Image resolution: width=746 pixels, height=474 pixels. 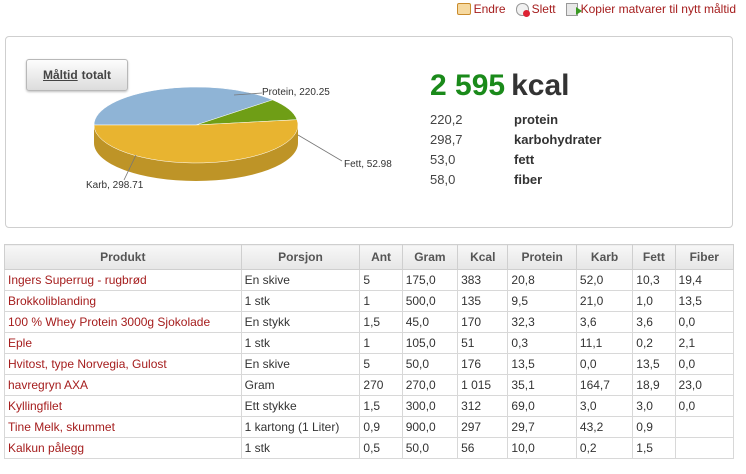 I want to click on pie-sides, so click(x=196, y=153).